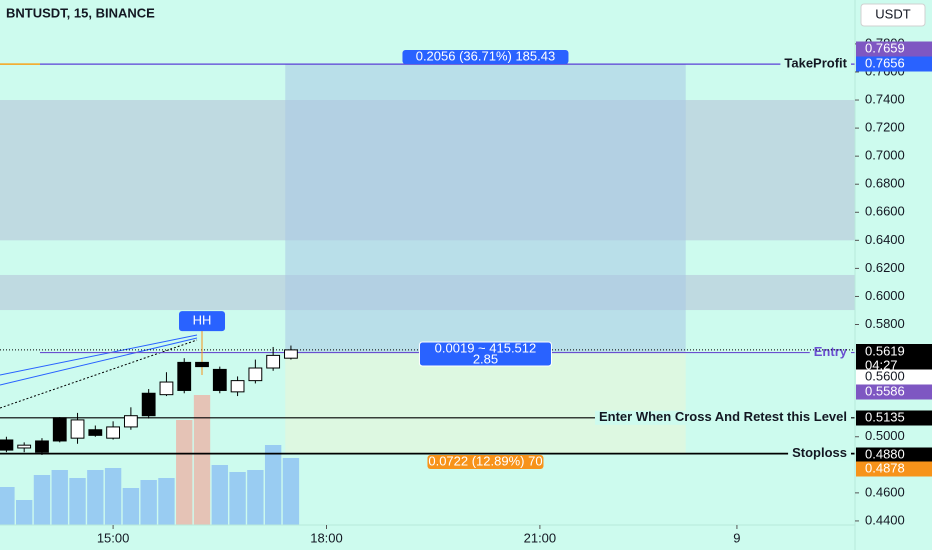  What do you see at coordinates (885, 211) in the screenshot?
I see `y-tick-label: 0.6600` at bounding box center [885, 211].